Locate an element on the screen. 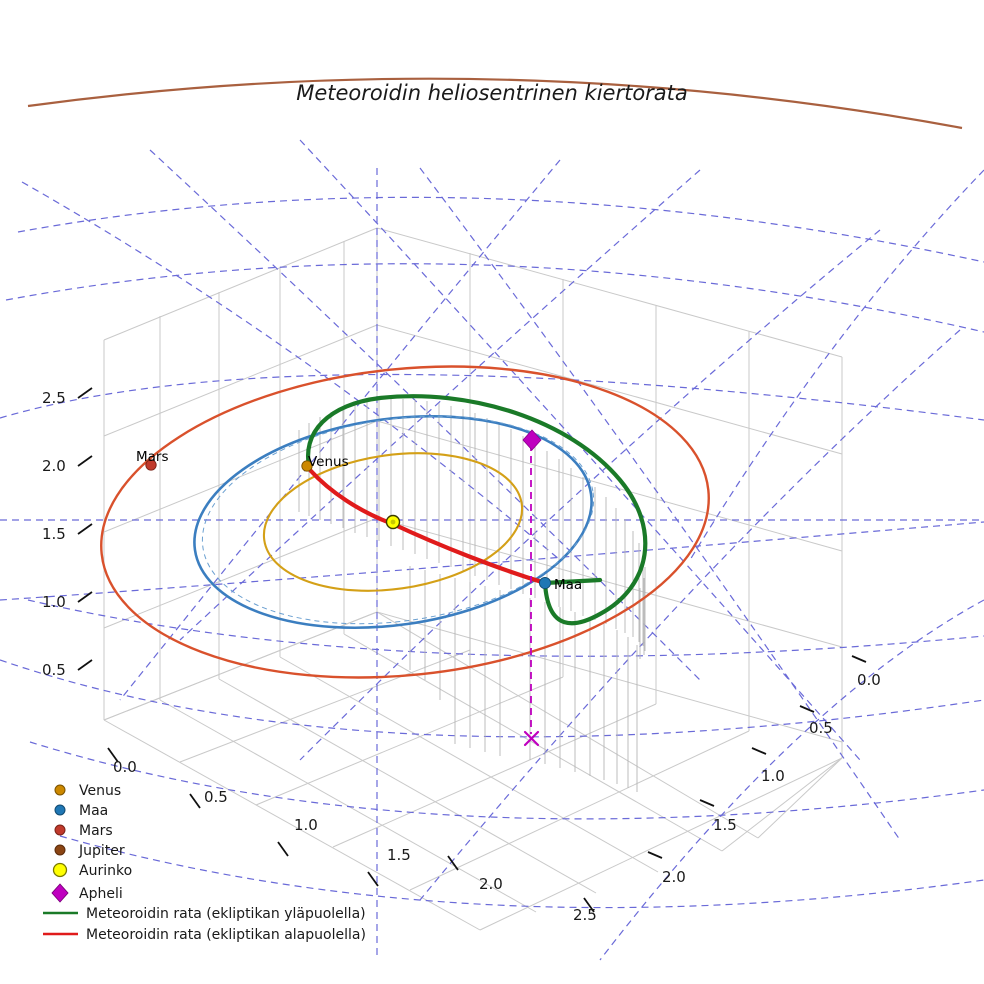 The height and width of the screenshot is (984, 984). legend-label-mars: Mars is located at coordinates (96, 831).